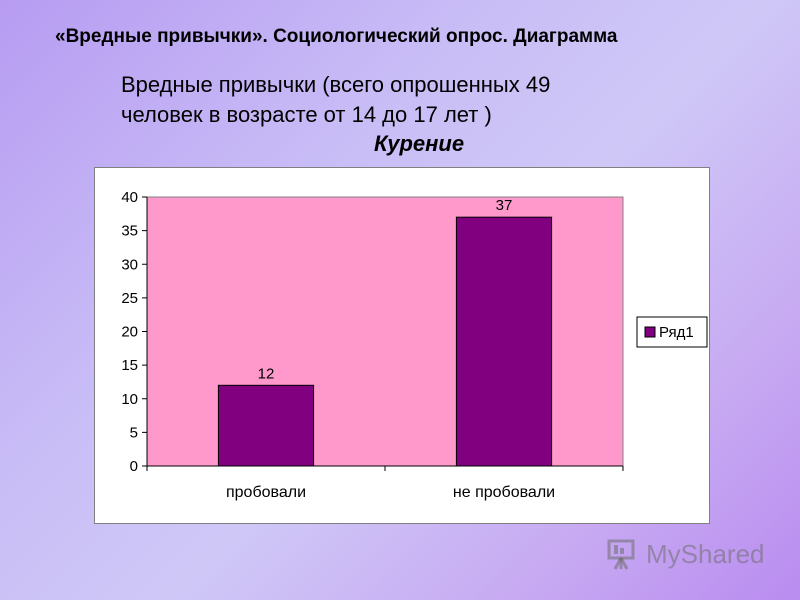 The image size is (800, 600). I want to click on legend-label: Ряд1, so click(676, 332).